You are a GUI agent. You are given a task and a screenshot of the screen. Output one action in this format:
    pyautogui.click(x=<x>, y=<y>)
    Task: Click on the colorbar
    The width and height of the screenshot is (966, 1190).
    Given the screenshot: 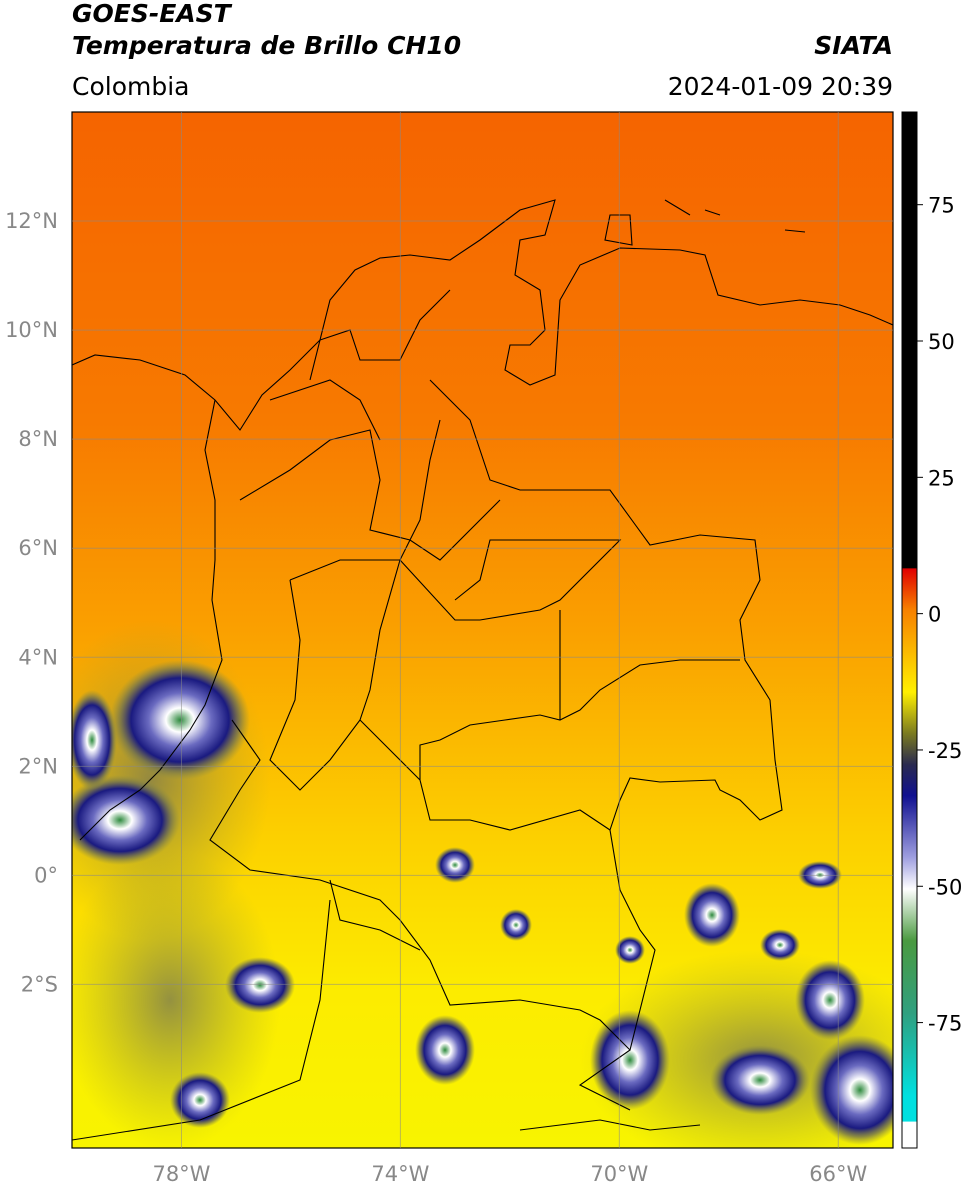 What is the action you would take?
    pyautogui.click(x=909, y=630)
    